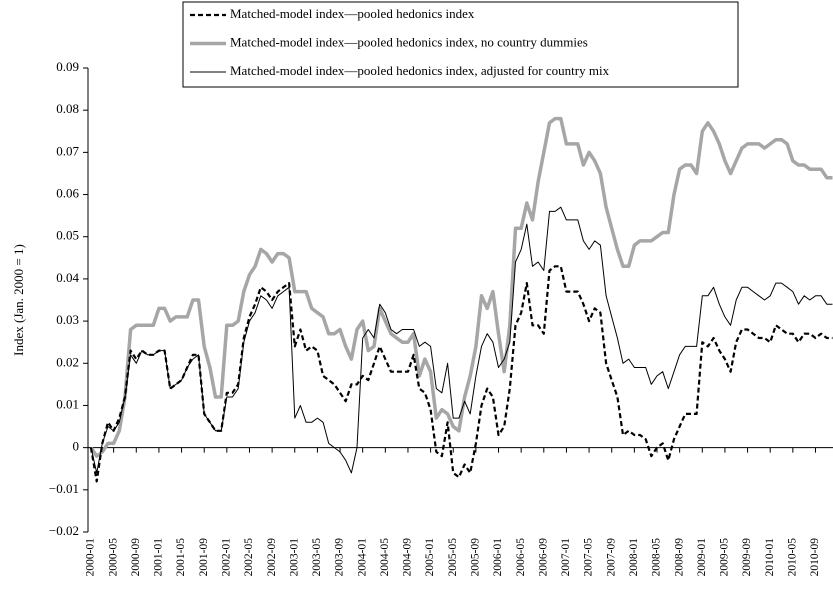  Describe the element at coordinates (725, 557) in the screenshot. I see `x-tick-label: 2009-05` at that location.